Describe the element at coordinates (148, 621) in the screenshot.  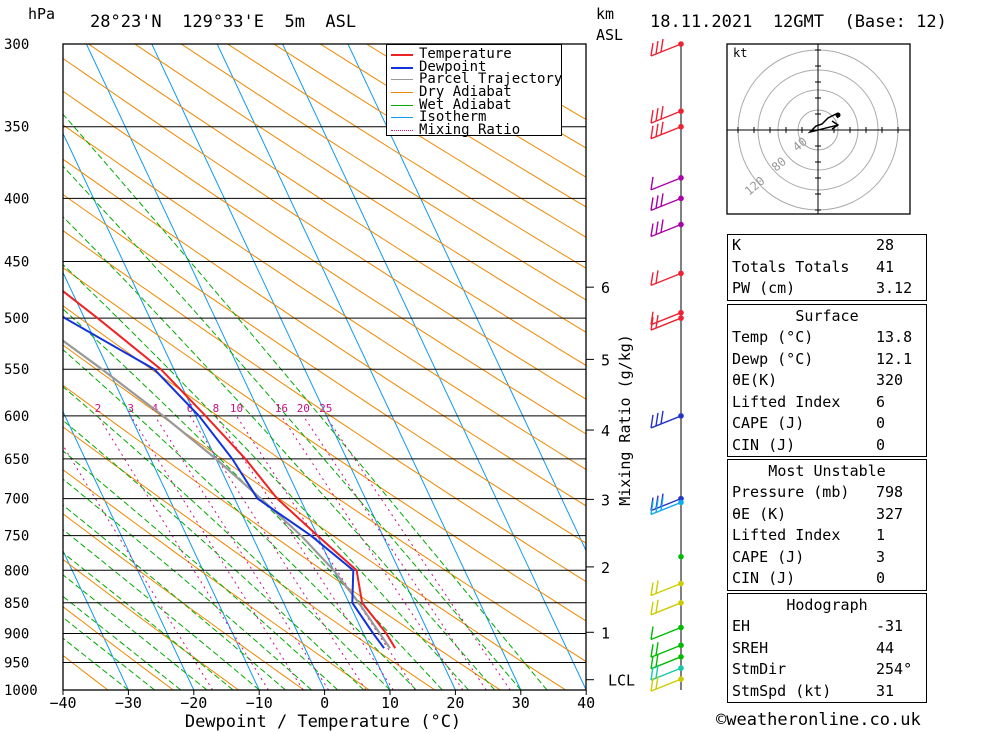
I see `wet-adiabat-line` at that location.